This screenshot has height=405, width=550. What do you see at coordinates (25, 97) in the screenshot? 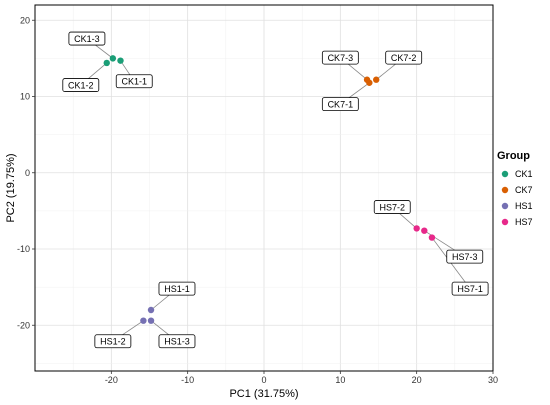
I see `y-tick-label: 10` at bounding box center [25, 97].